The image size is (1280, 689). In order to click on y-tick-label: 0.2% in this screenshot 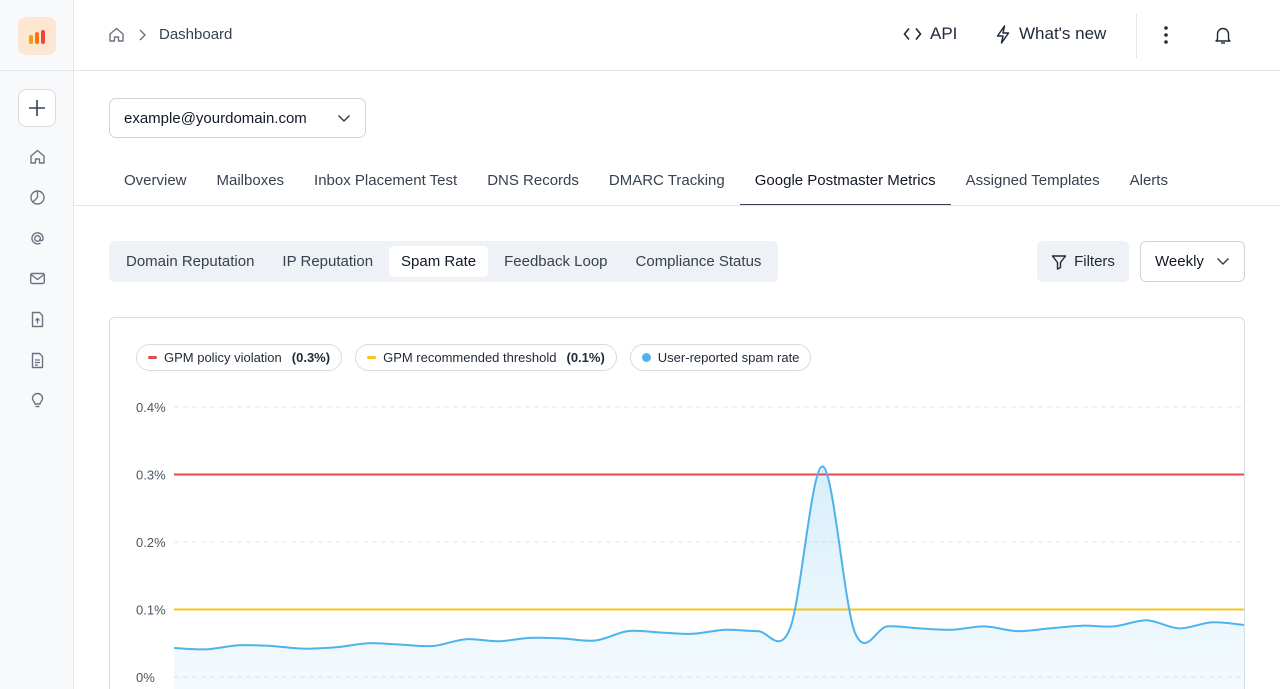, I will do `click(151, 542)`.